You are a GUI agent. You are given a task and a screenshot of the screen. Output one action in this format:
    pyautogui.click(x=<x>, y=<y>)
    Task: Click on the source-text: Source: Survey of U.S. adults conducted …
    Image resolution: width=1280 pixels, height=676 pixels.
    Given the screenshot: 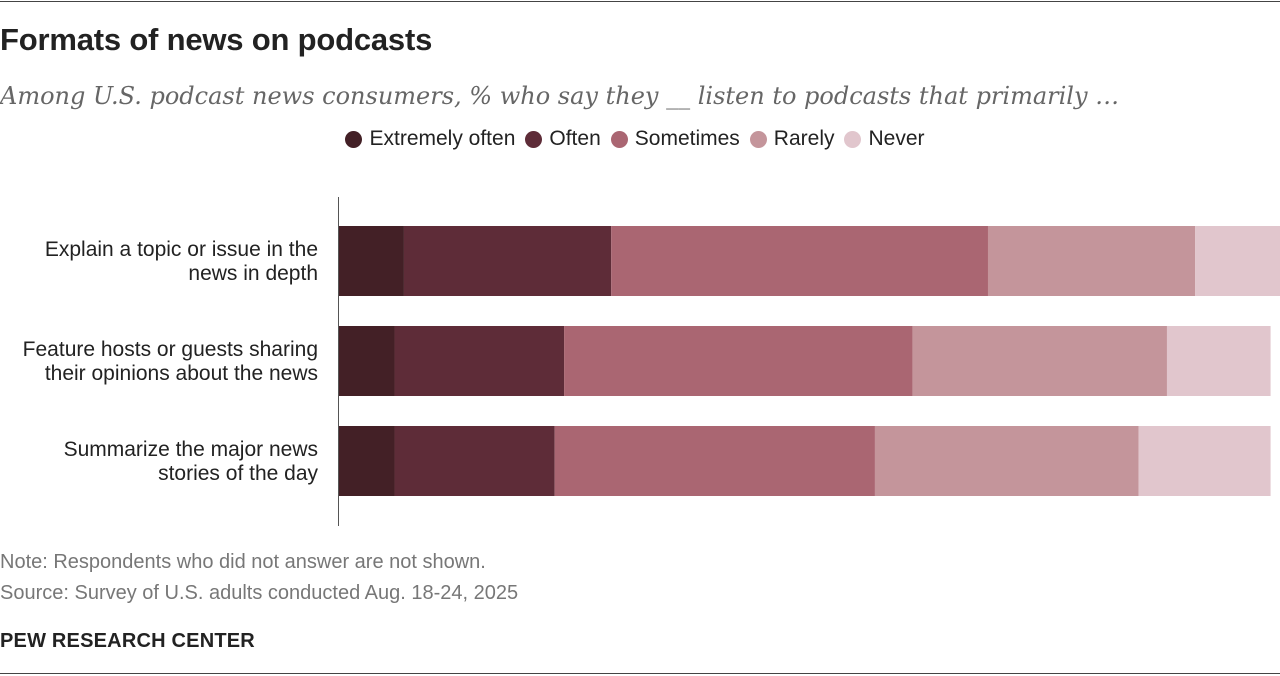 What is the action you would take?
    pyautogui.click(x=259, y=593)
    